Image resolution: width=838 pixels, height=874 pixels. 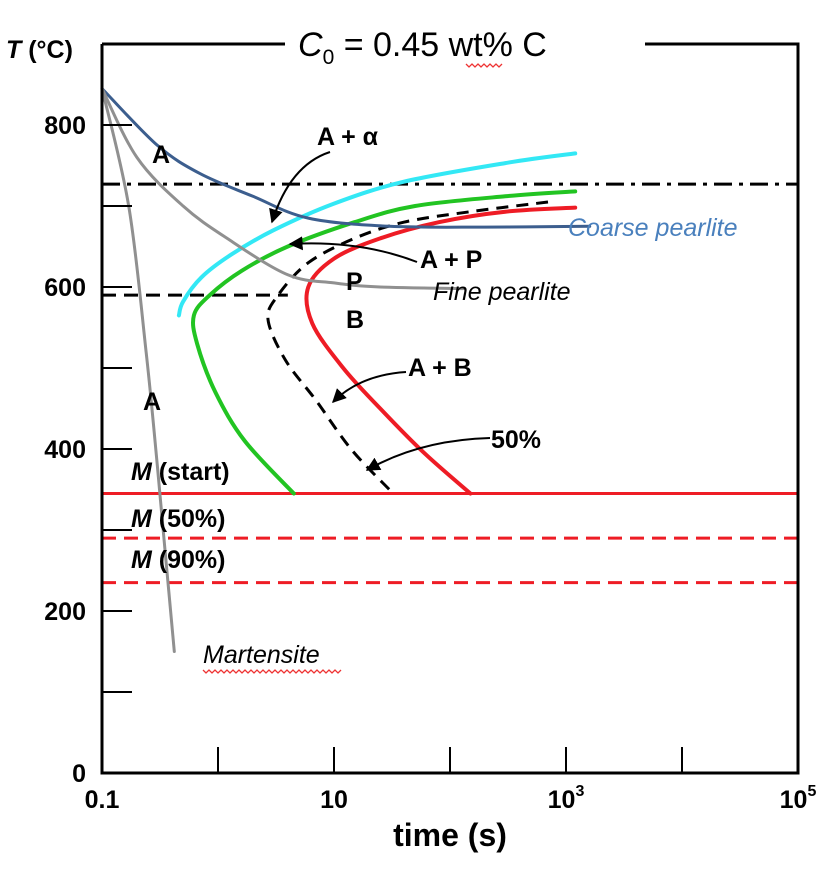 I want to click on label-m-90-m: M, so click(x=142, y=560).